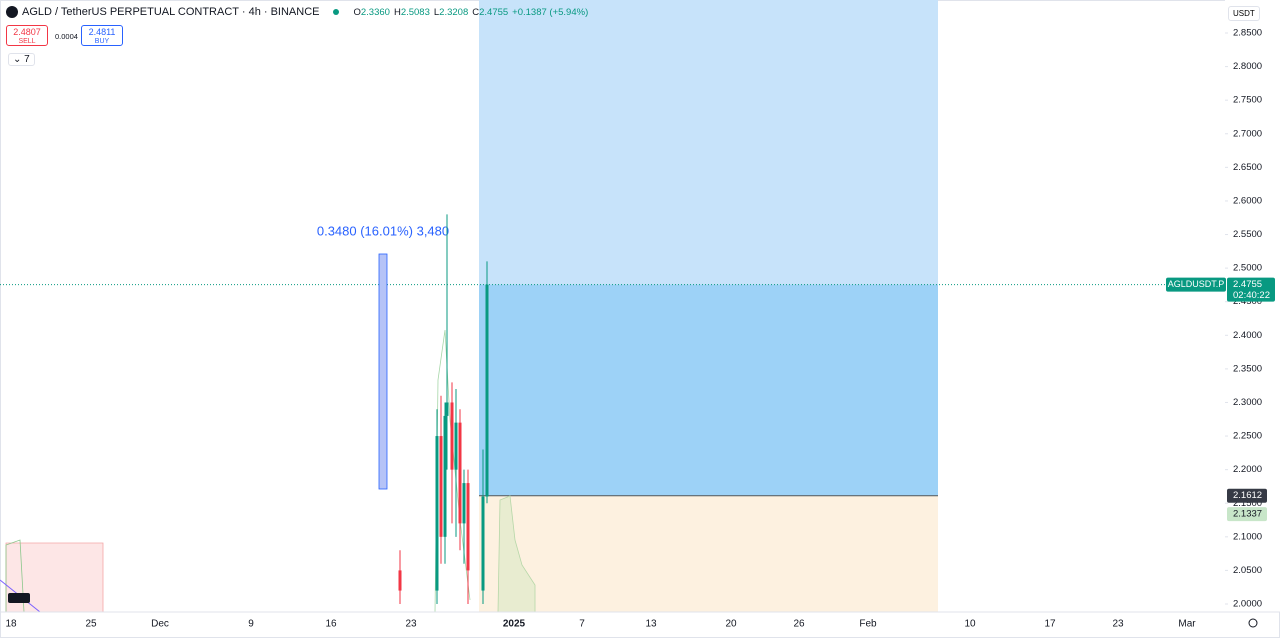 This screenshot has height=638, width=1280. Describe the element at coordinates (336, 12) in the screenshot. I see `market-status` at that location.